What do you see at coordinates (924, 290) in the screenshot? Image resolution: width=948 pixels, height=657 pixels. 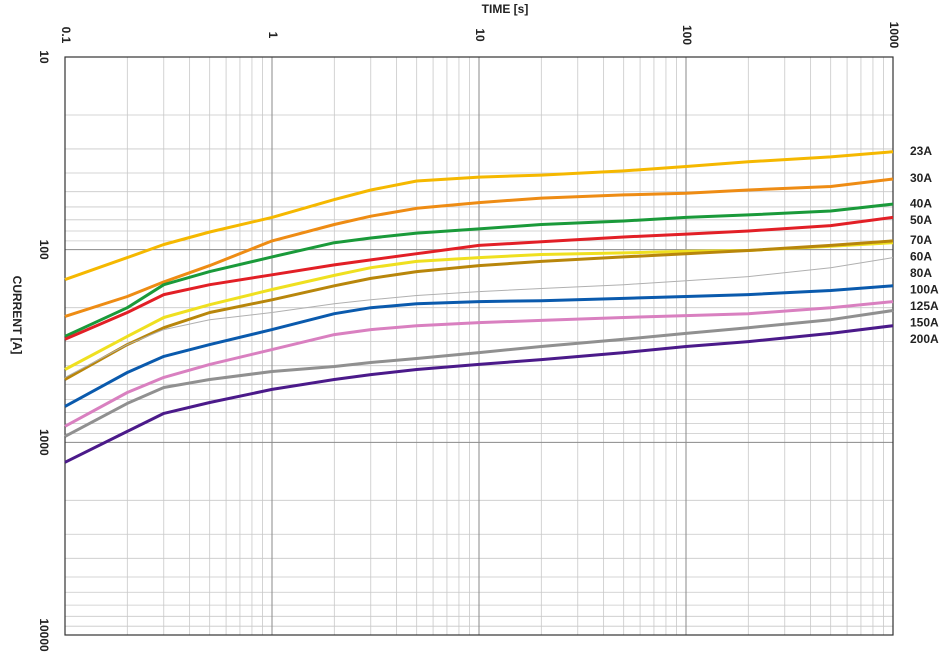 I see `legend-label: 100A` at bounding box center [924, 290].